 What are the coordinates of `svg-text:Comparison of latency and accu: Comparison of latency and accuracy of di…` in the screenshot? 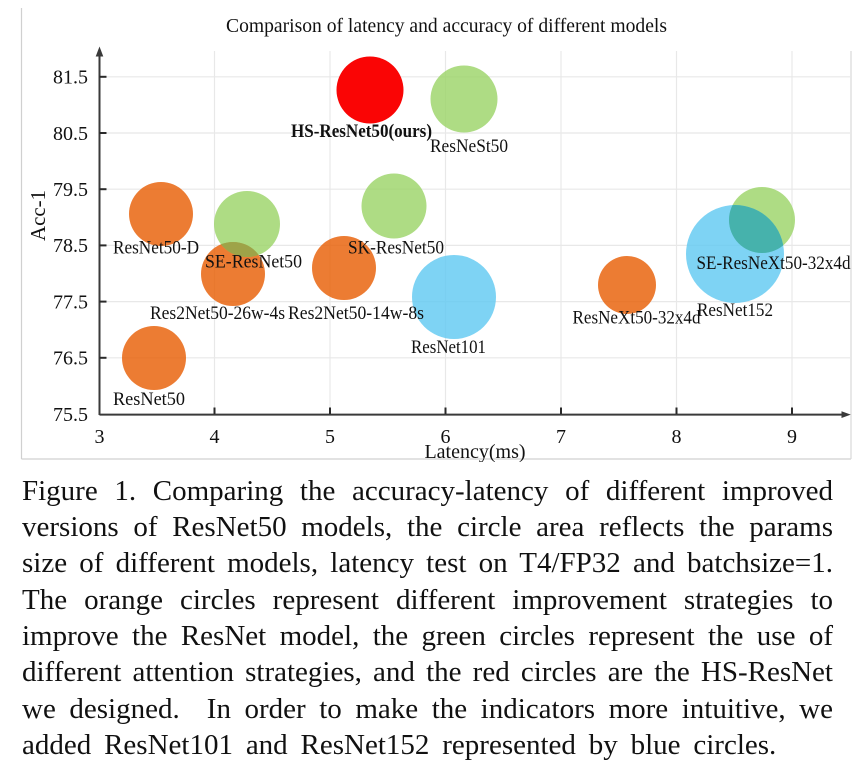 It's located at (446, 26).